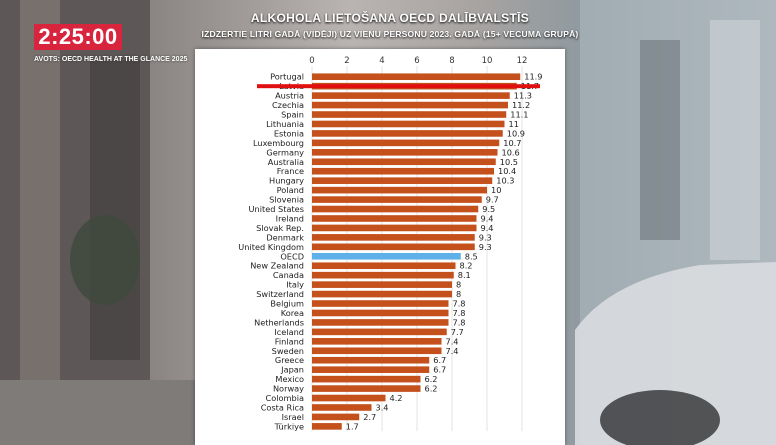 The width and height of the screenshot is (776, 445). What do you see at coordinates (487, 228) in the screenshot?
I see `value-label: 9.4` at bounding box center [487, 228].